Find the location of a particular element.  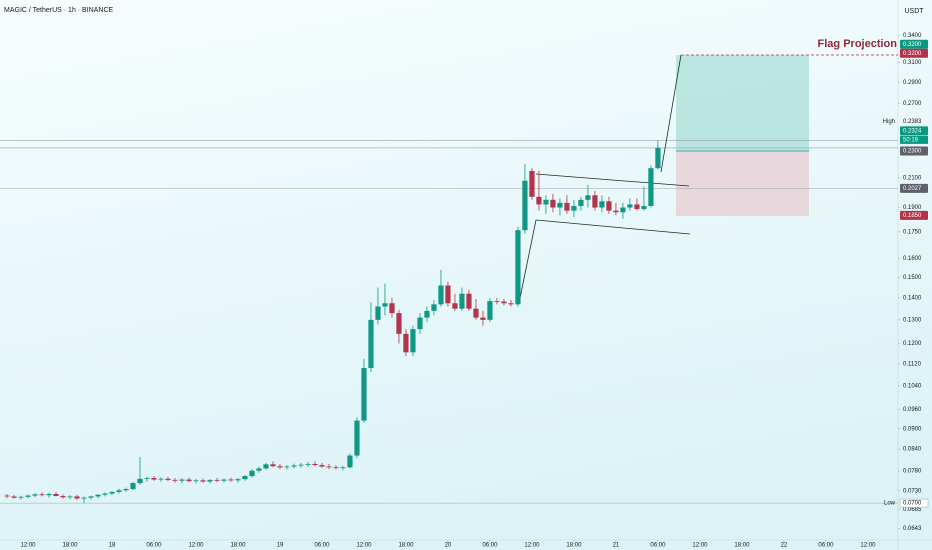

price-tag: 0.2324 is located at coordinates (914, 131).